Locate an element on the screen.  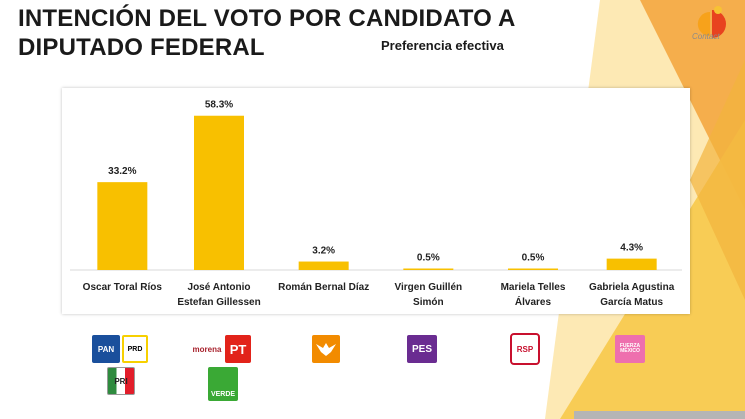
data-label-3: 3.2% is located at coordinates (323, 251).